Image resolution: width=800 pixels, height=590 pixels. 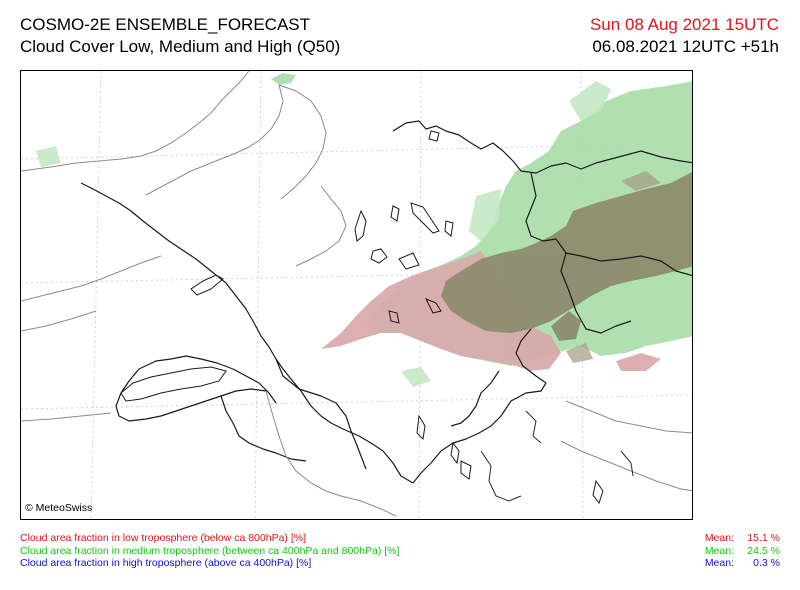 I want to click on valid-time: Sun 08 Aug 2021 15UTC, so click(x=684, y=24).